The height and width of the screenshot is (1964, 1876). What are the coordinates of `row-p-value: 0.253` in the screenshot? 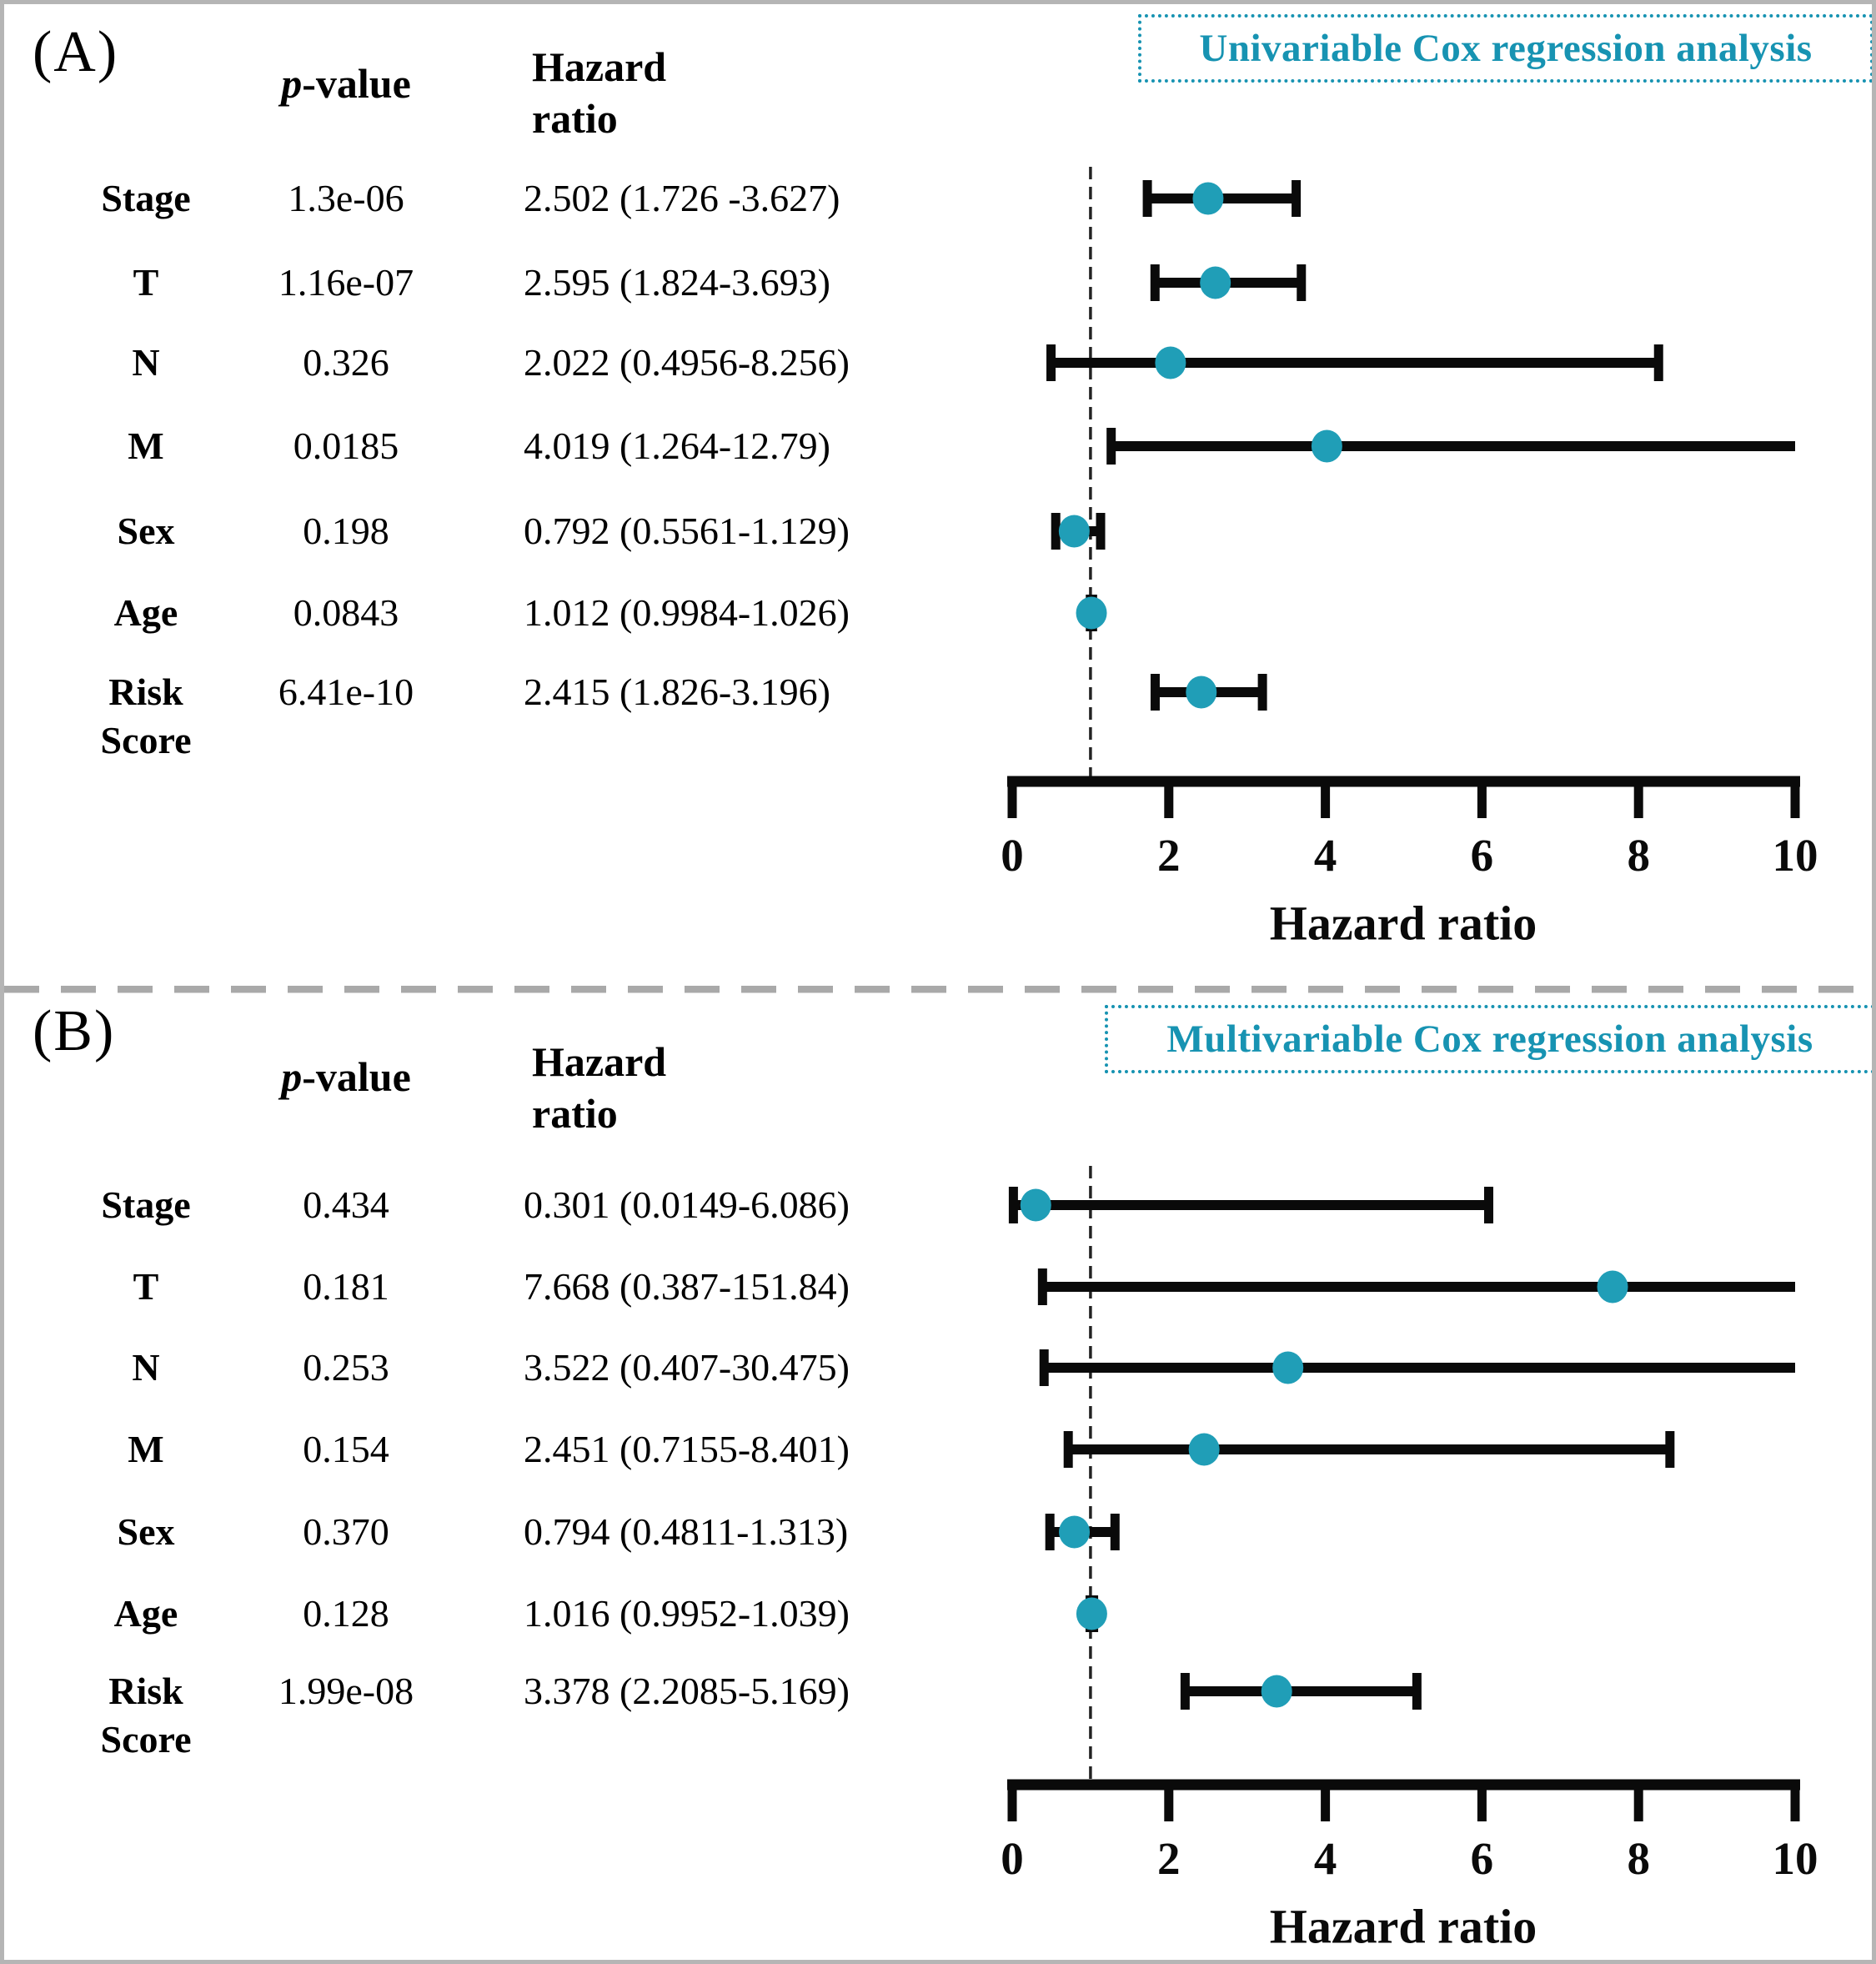 It's located at (346, 1367).